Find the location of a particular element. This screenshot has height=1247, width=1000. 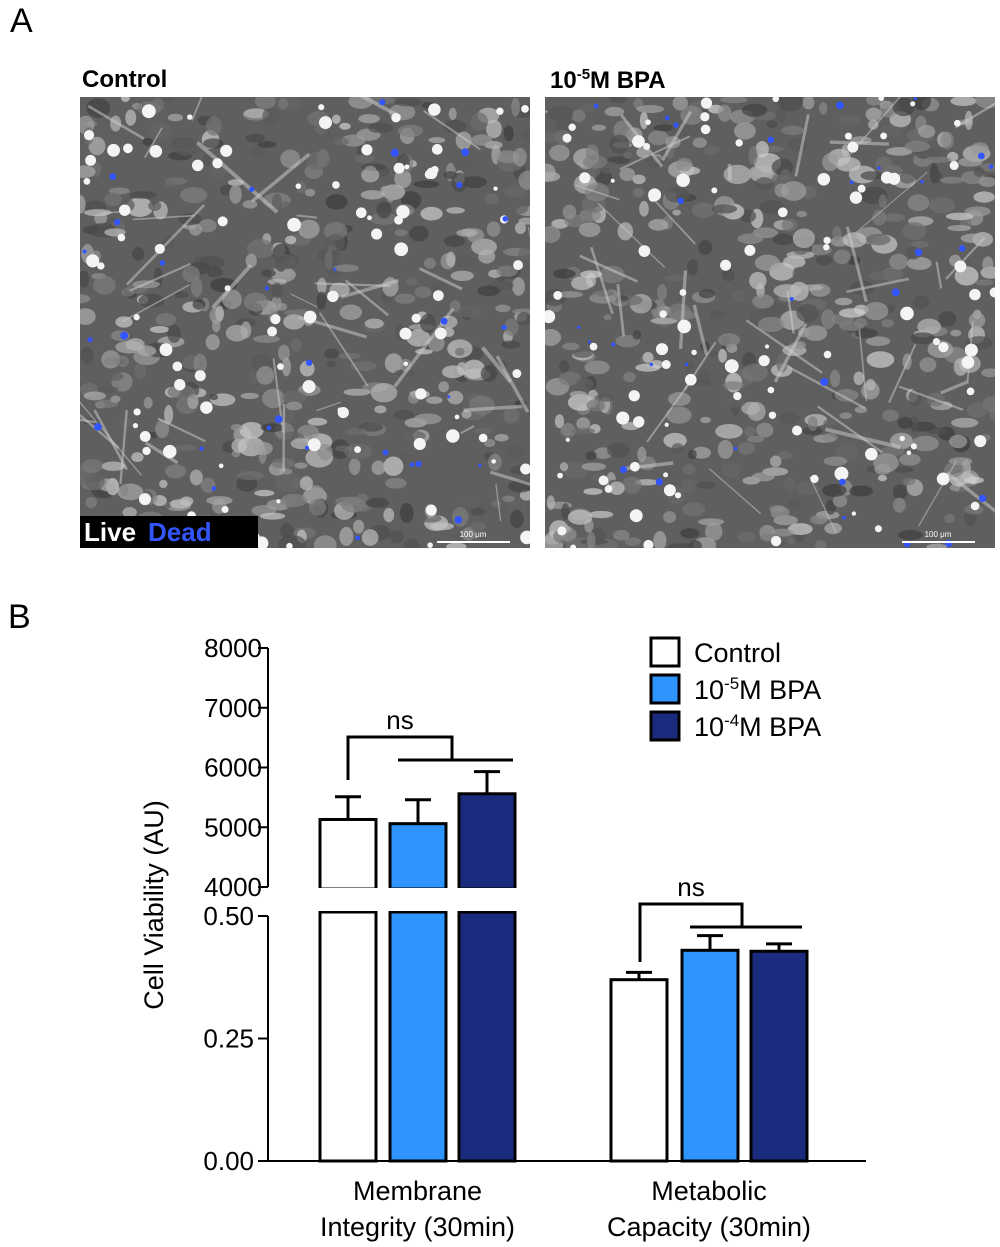

micrograph-title-pre: 10 is located at coordinates (563, 80).